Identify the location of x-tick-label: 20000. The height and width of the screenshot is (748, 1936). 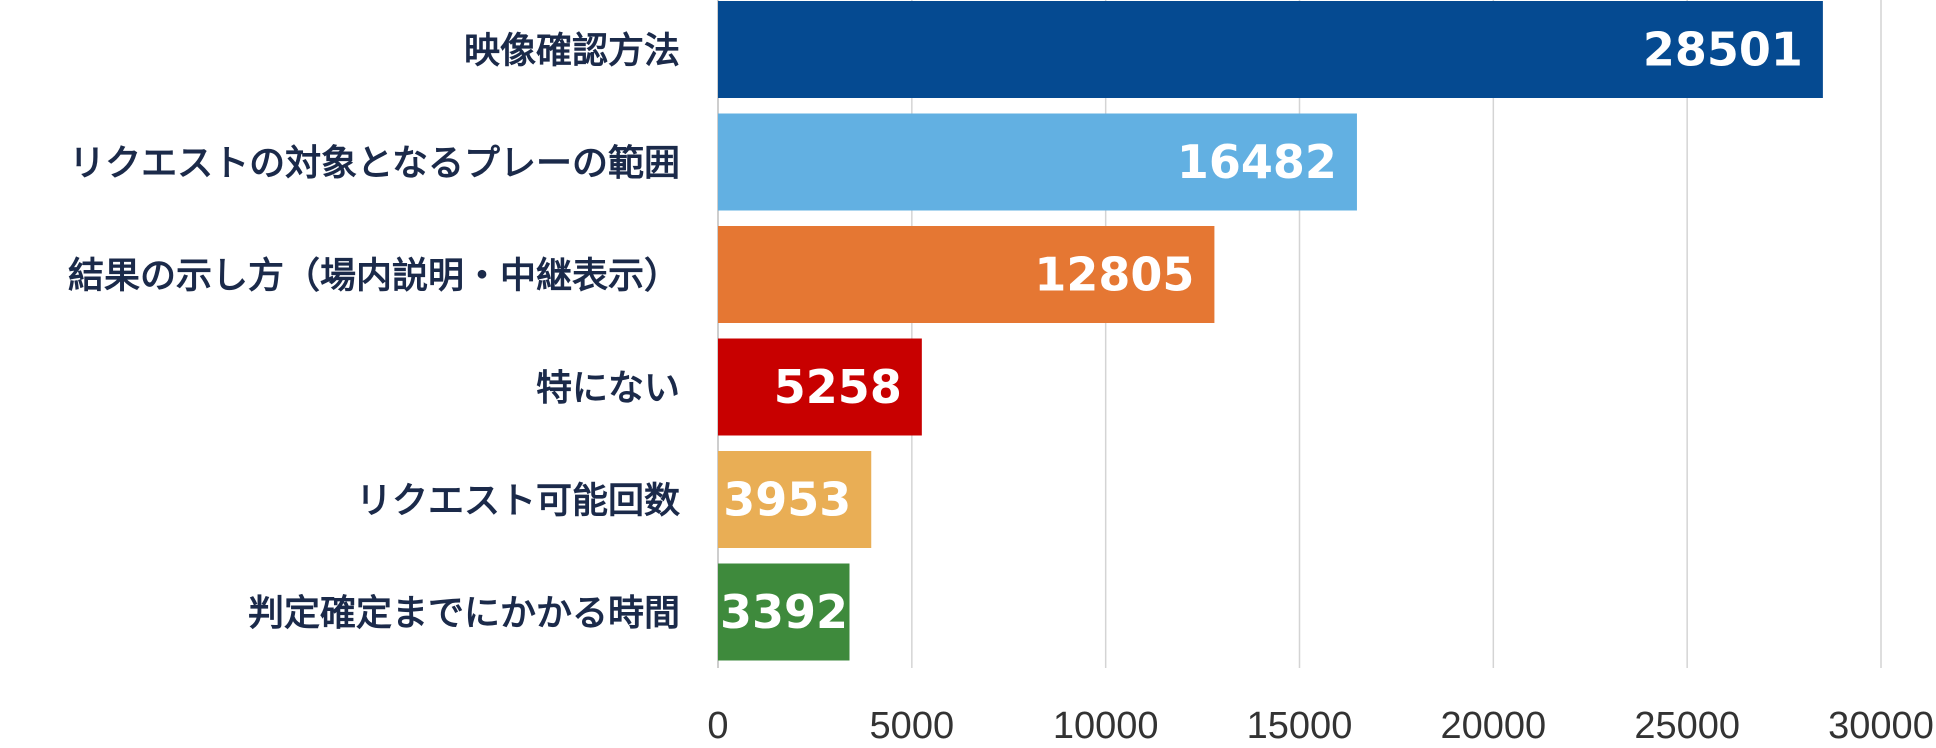
(1493, 726).